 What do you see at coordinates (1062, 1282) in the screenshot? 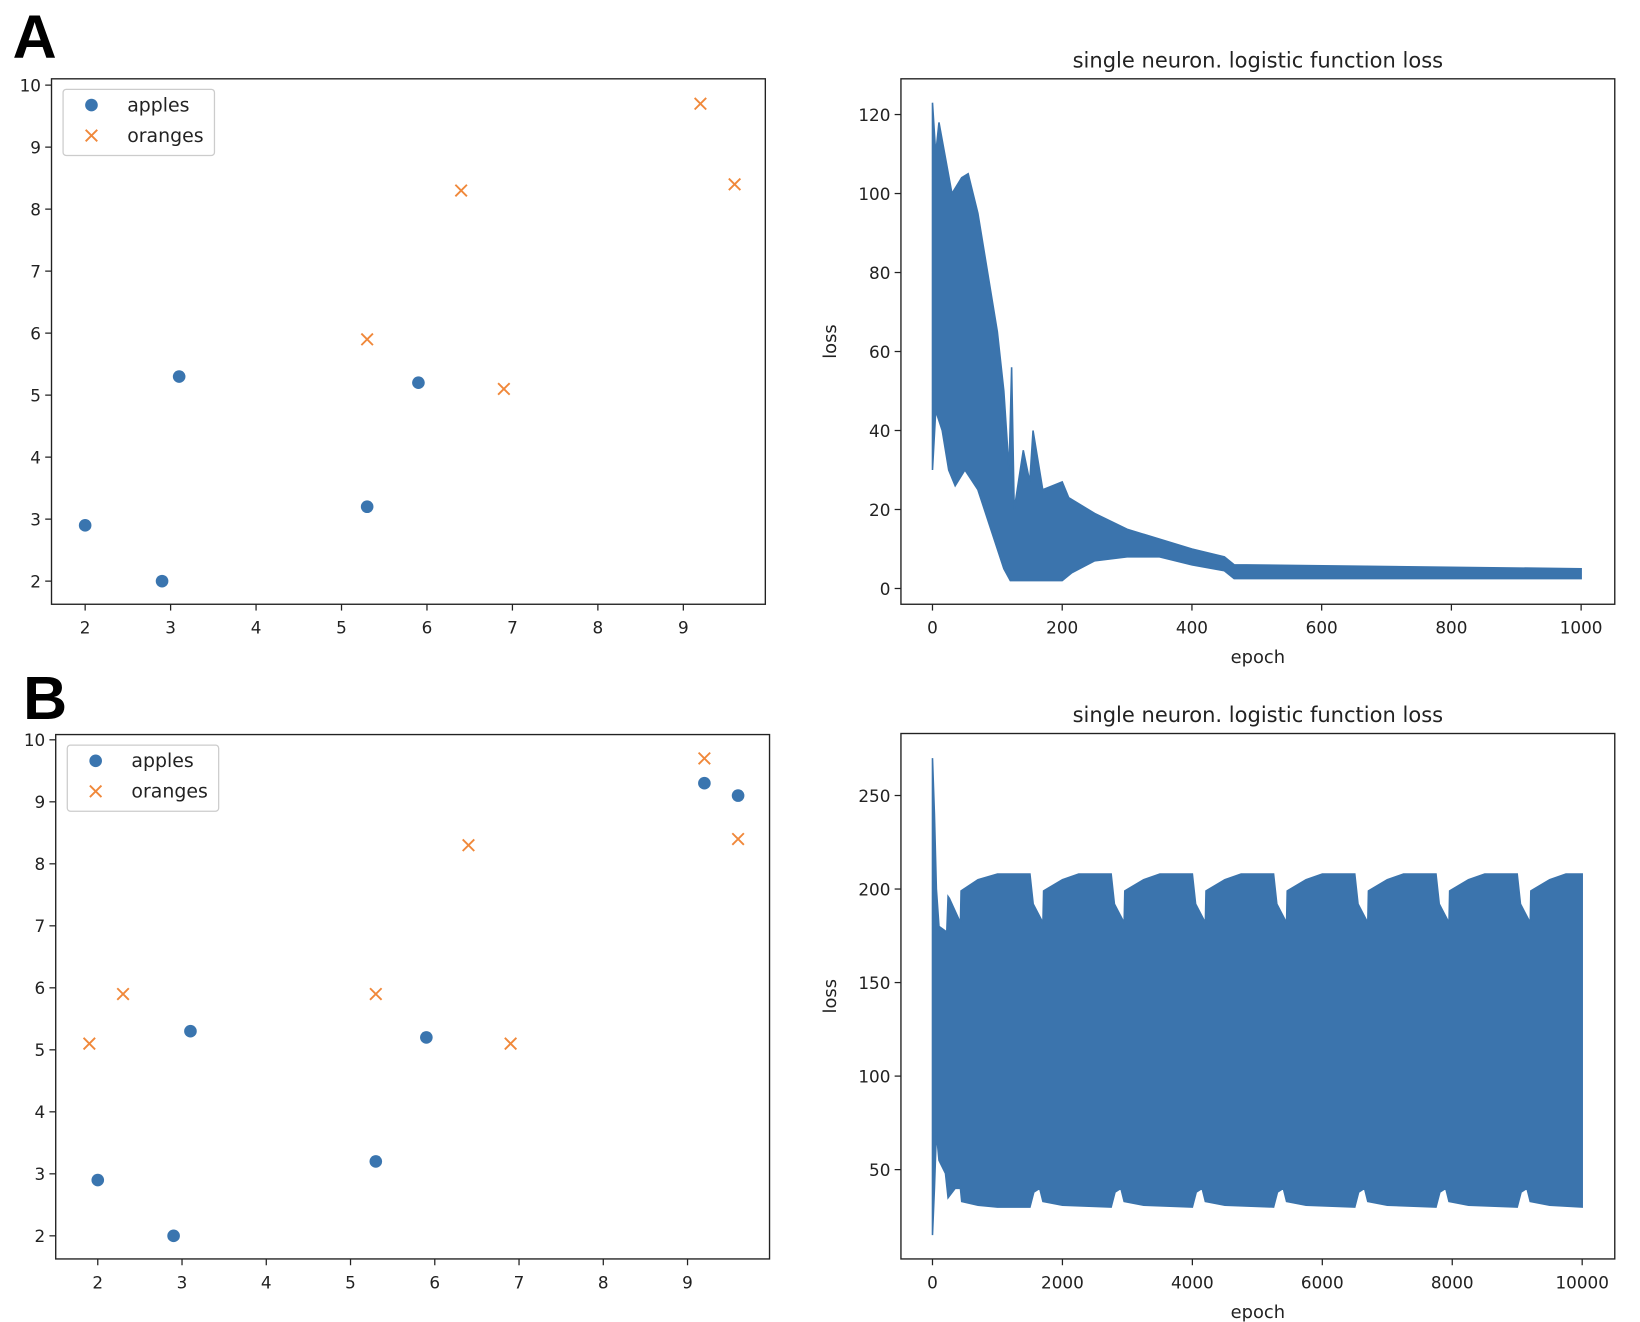
I see `x-tick-label: 2000` at bounding box center [1062, 1282].